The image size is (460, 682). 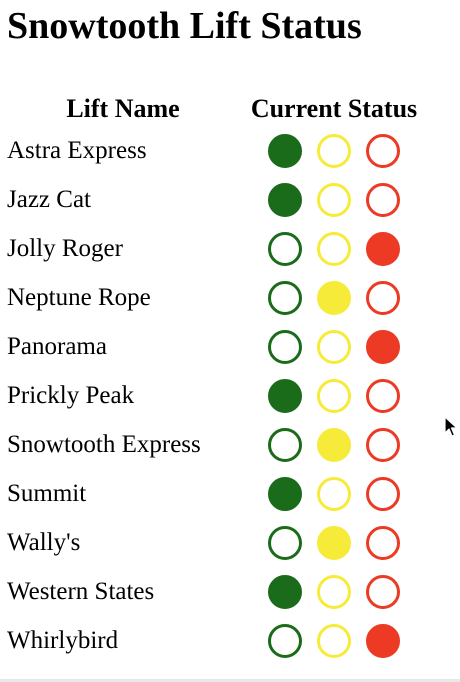 What do you see at coordinates (79, 297) in the screenshot?
I see `lift-name: Neptune Rope` at bounding box center [79, 297].